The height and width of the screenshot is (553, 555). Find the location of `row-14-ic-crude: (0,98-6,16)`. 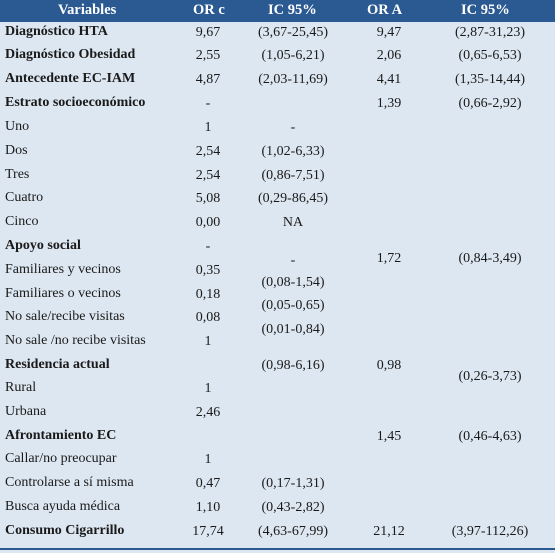

row-14-ic-crude: (0,98-6,16) is located at coordinates (293, 365).